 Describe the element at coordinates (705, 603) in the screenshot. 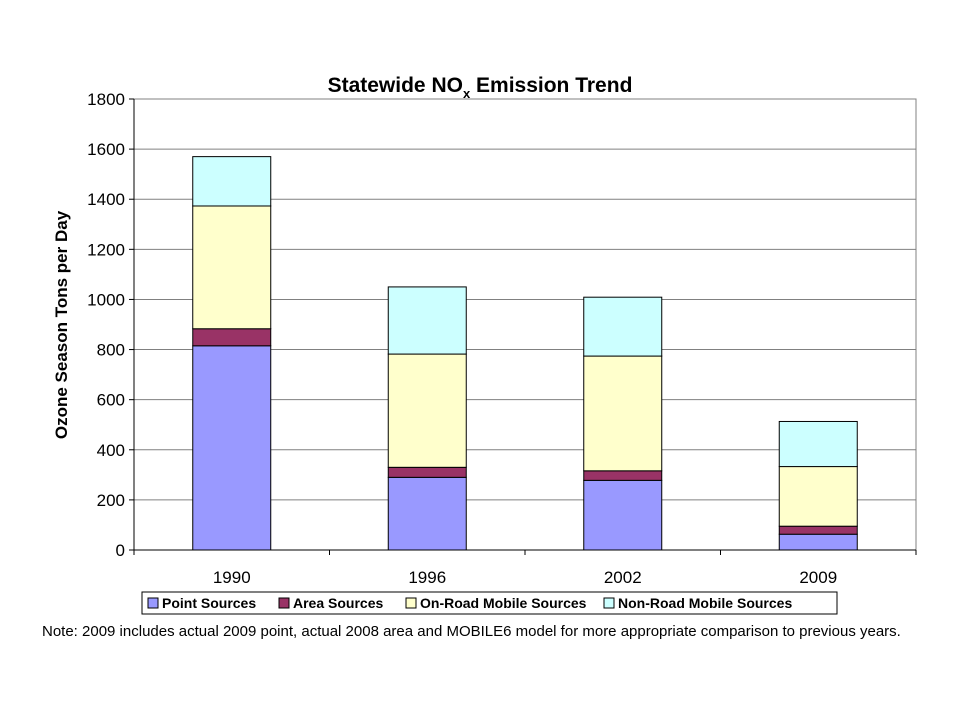

I see `legend-label: Non-Road Mobile Sources` at that location.